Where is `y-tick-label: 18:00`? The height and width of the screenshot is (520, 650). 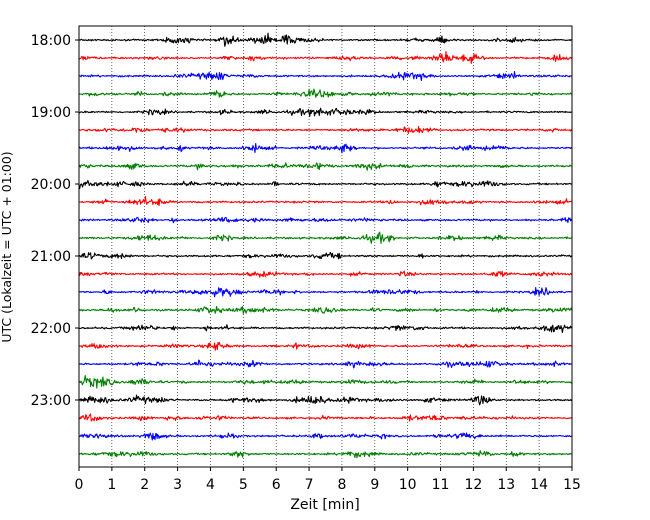
y-tick-label: 18:00 is located at coordinates (51, 41).